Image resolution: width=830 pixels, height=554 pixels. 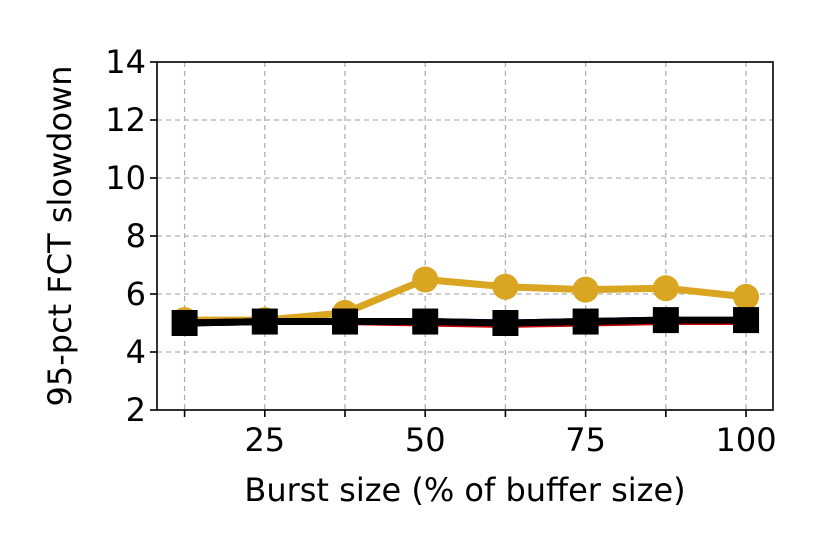 What do you see at coordinates (585, 440) in the screenshot?
I see `x-tick-label: 75` at bounding box center [585, 440].